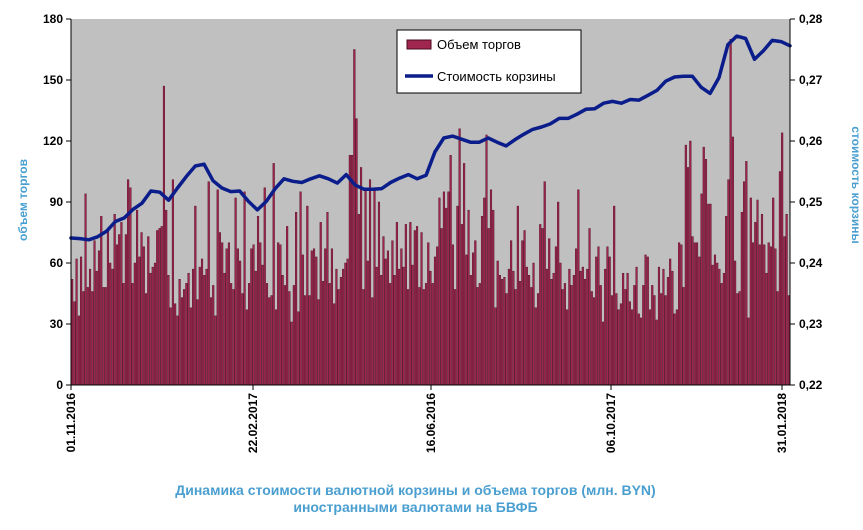 The width and height of the screenshot is (863, 530). What do you see at coordinates (782, 423) in the screenshot?
I see `x-tick-label: 31.01.2018` at bounding box center [782, 423].